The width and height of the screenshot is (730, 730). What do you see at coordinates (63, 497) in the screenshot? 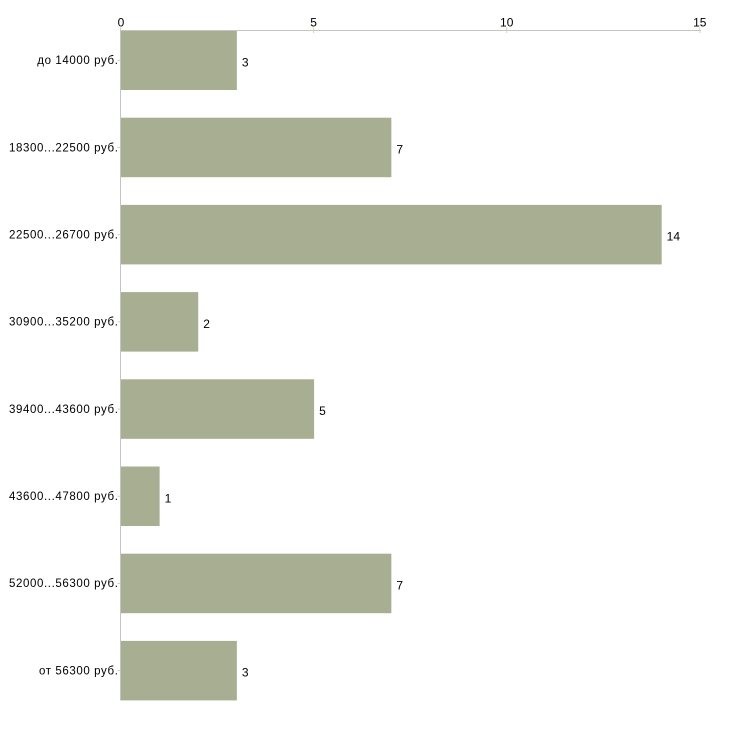
I see `svg-text: 43600...47800 руб.` at bounding box center [63, 497].